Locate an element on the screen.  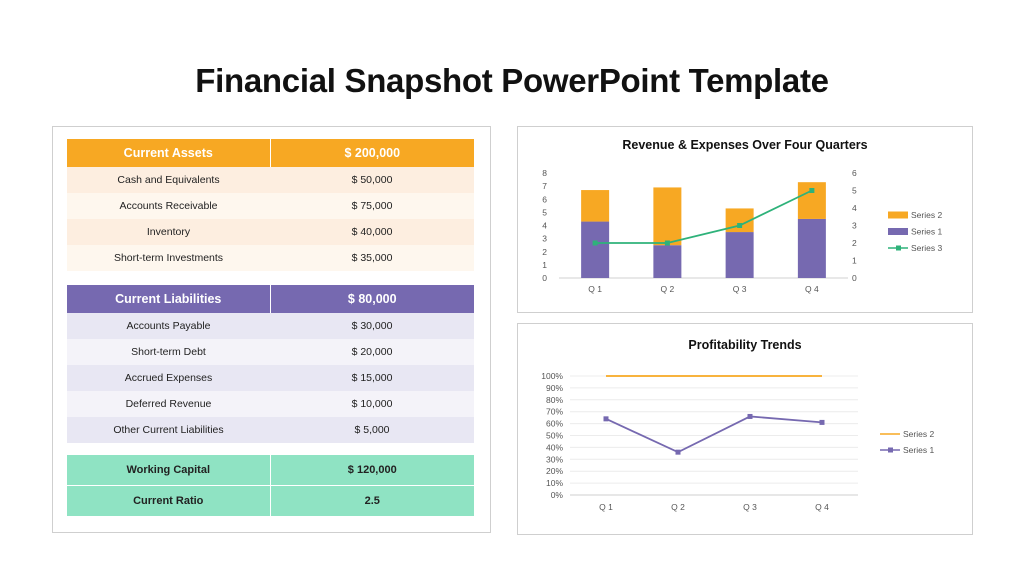
asset-value: $ 50,000 is located at coordinates (372, 180).